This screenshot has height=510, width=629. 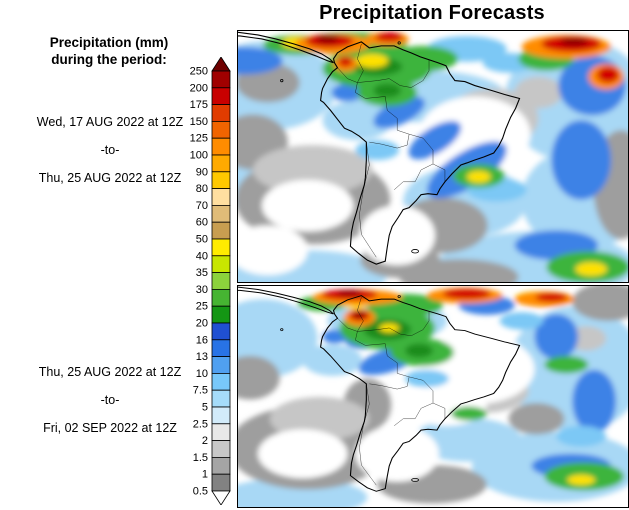 I want to click on colorbar-tick-label: 16, so click(x=202, y=340).